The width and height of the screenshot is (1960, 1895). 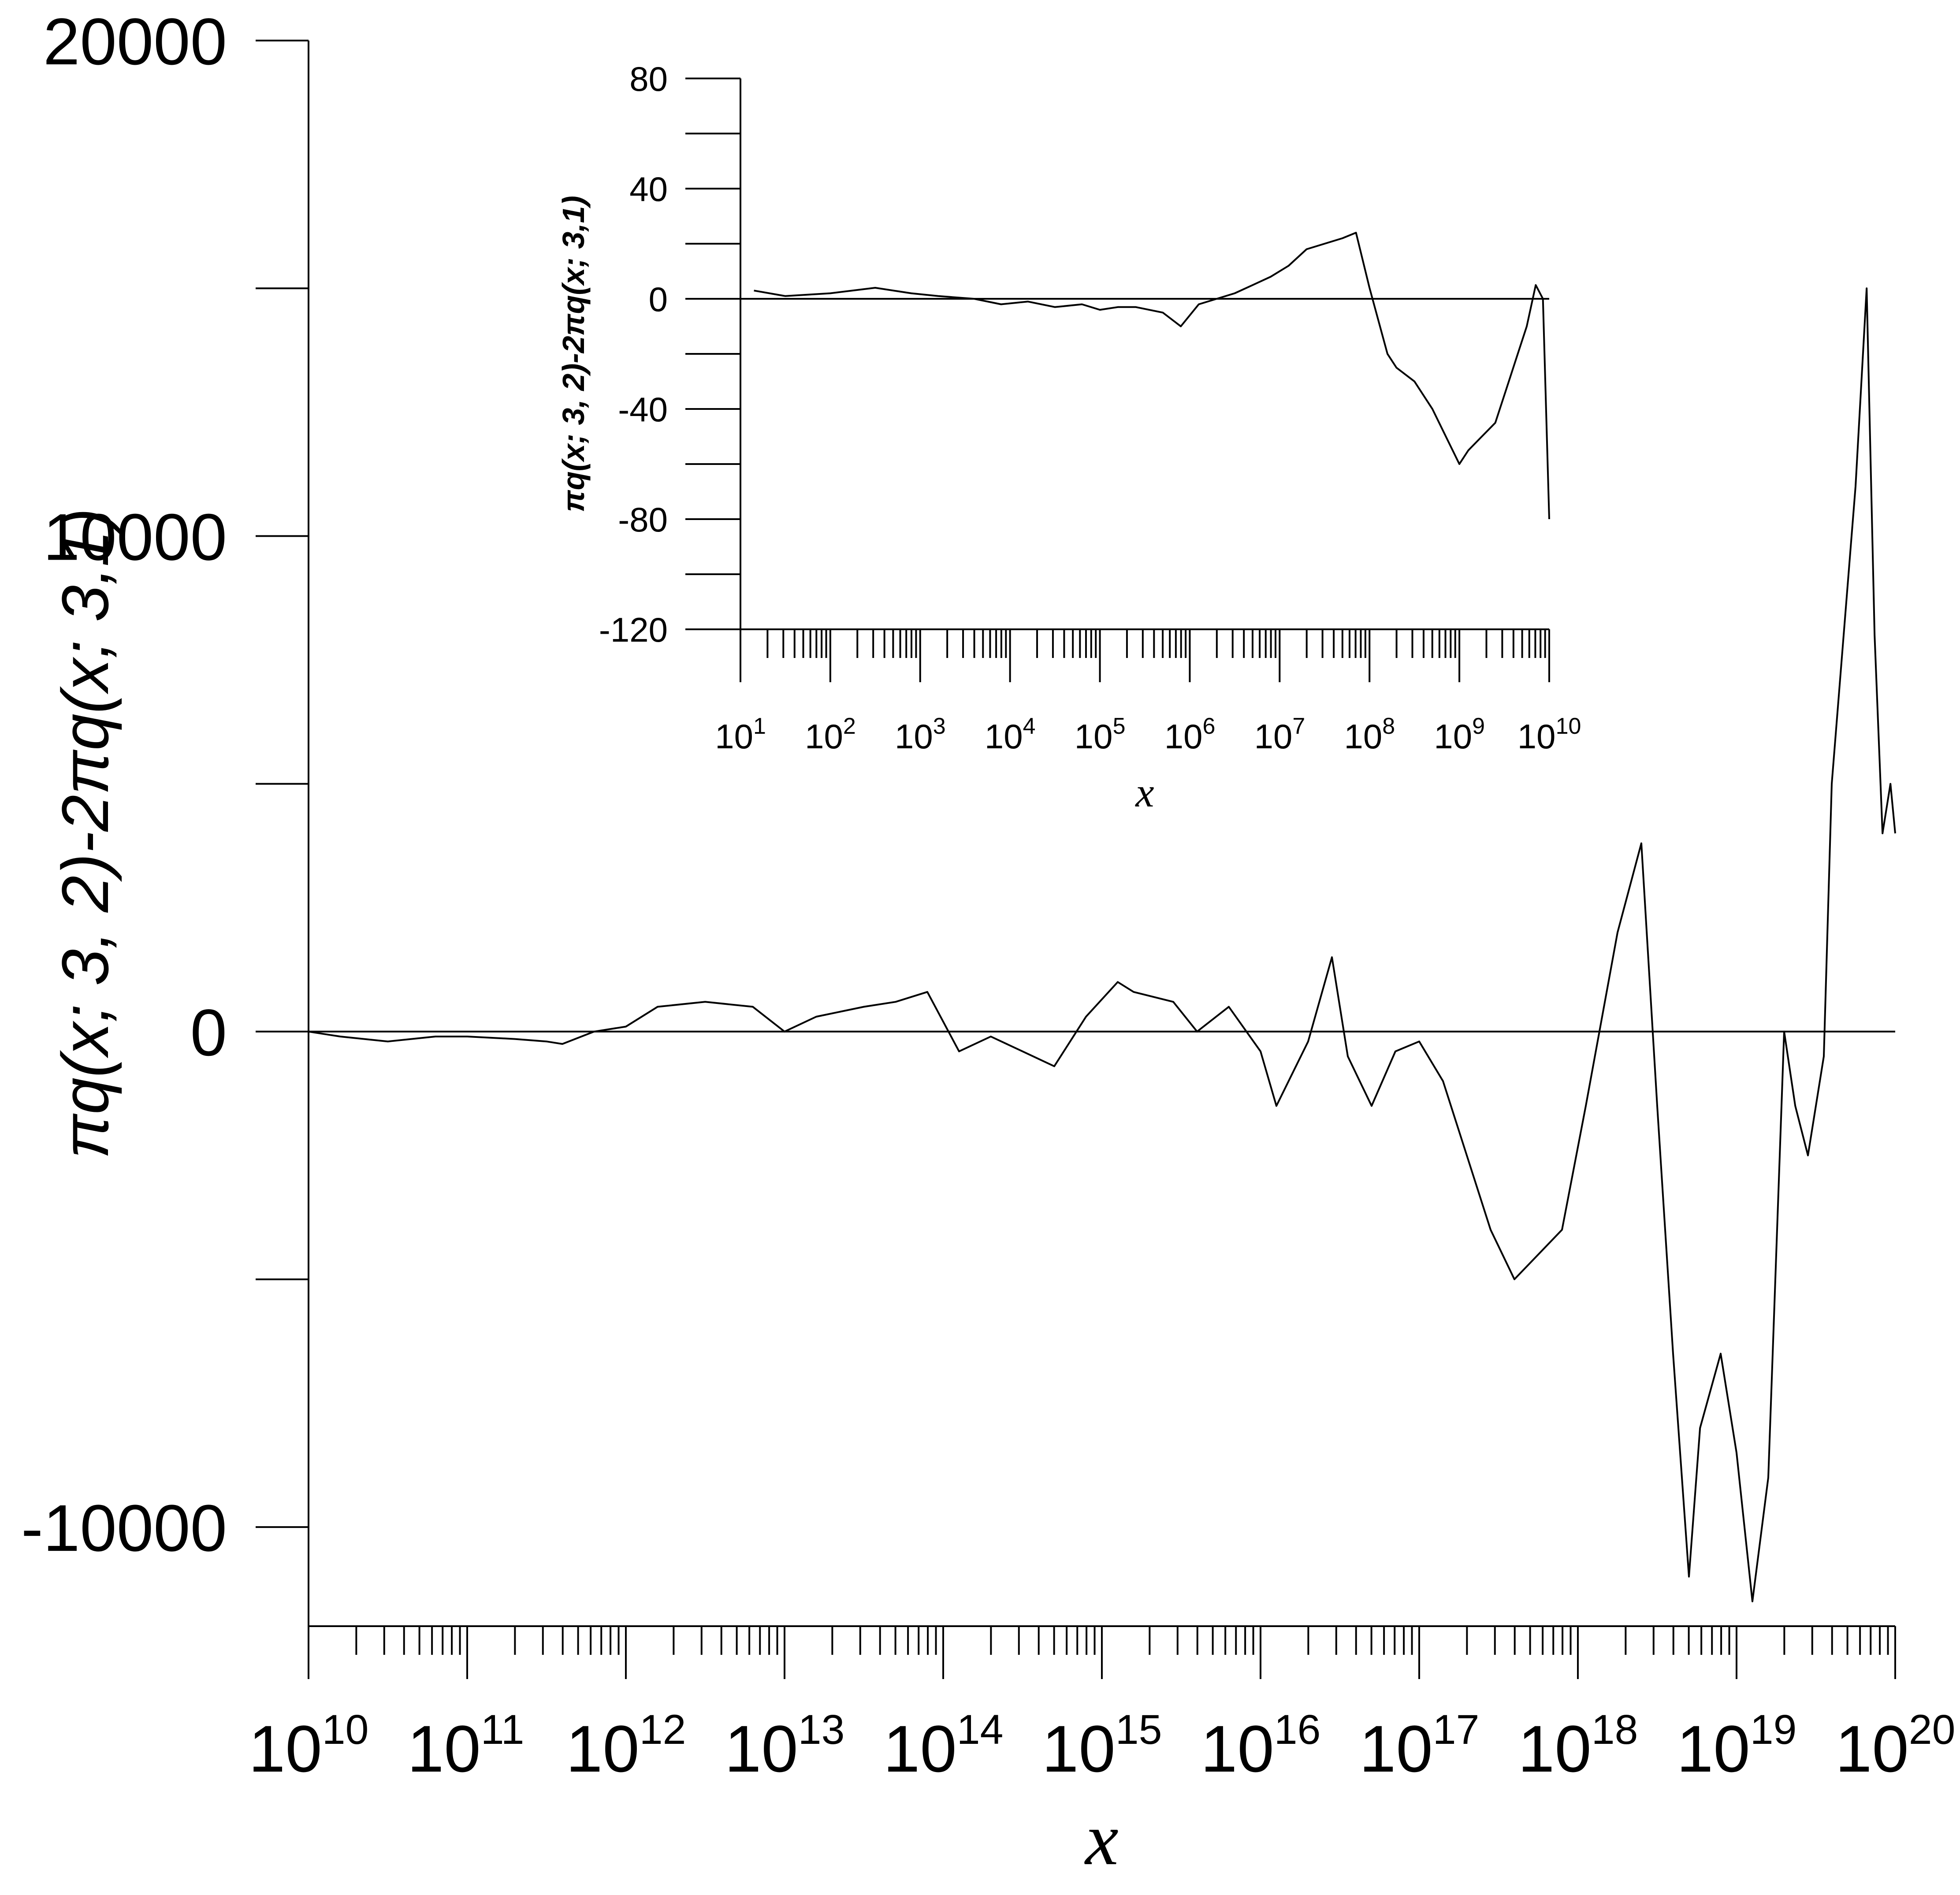 What do you see at coordinates (135, 537) in the screenshot?
I see `y-tick-label: 10000` at bounding box center [135, 537].